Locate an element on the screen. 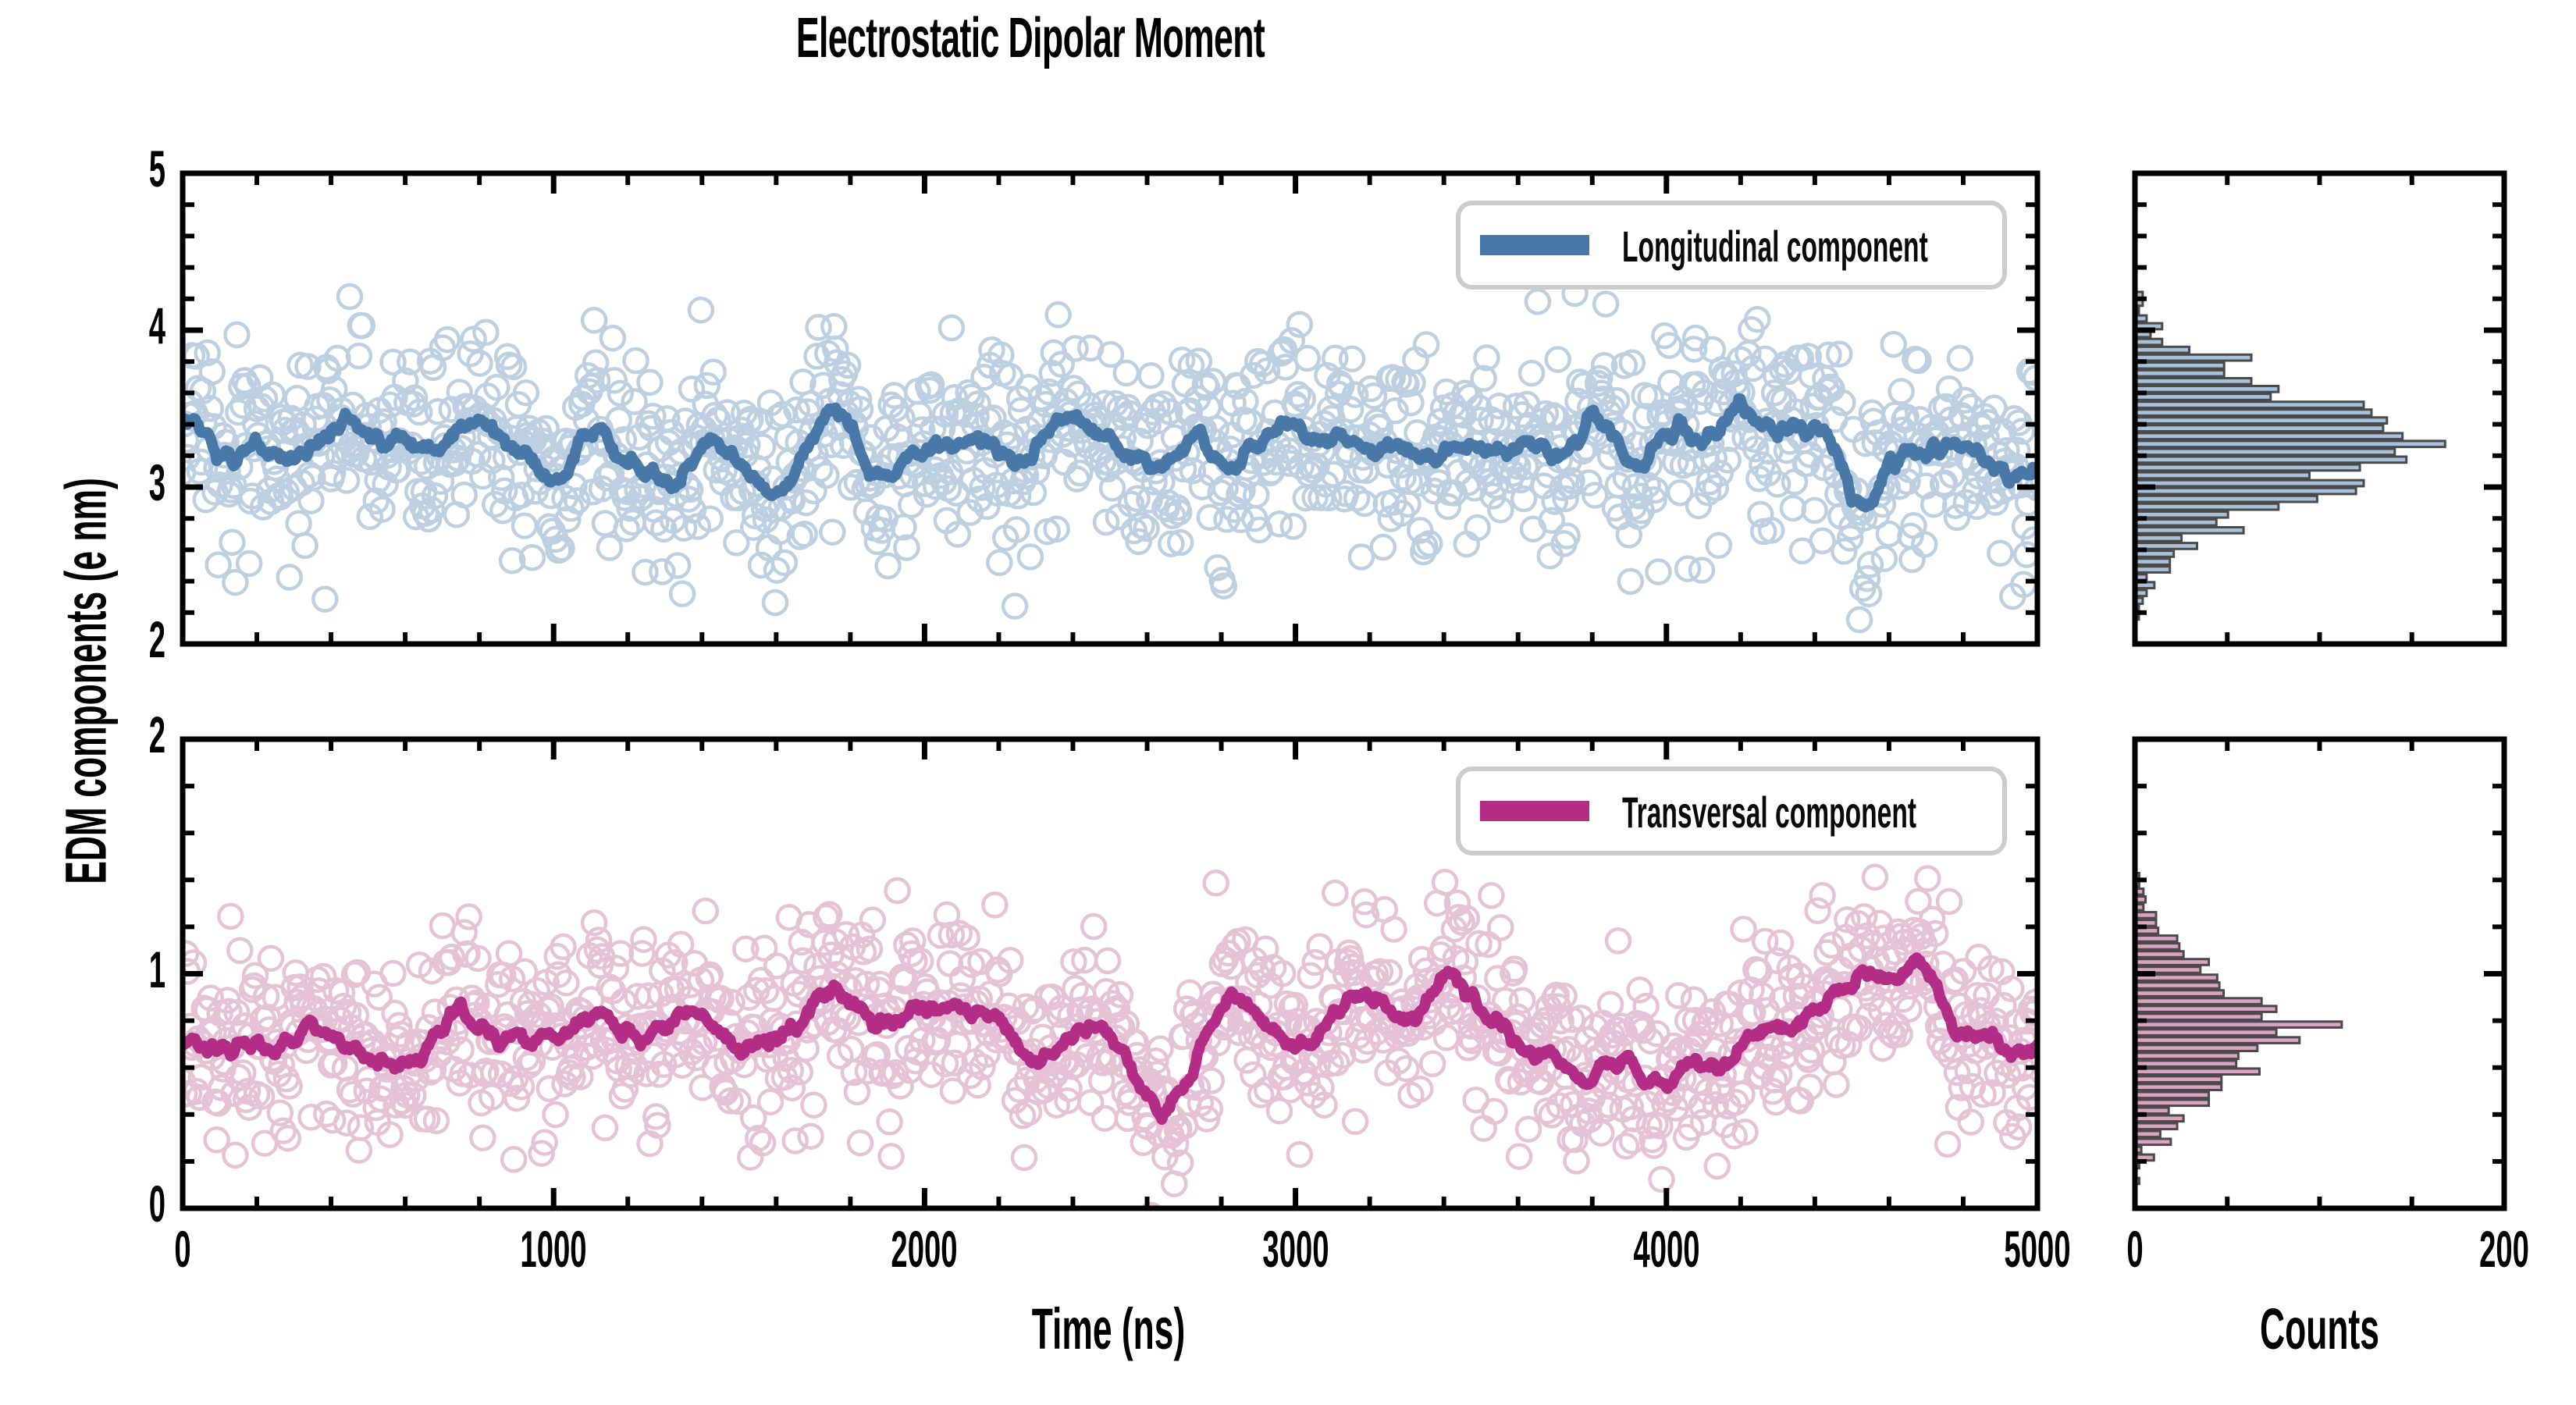 This screenshot has width=2576, height=1405. legend-top: Longitudinal component is located at coordinates (1731, 245).